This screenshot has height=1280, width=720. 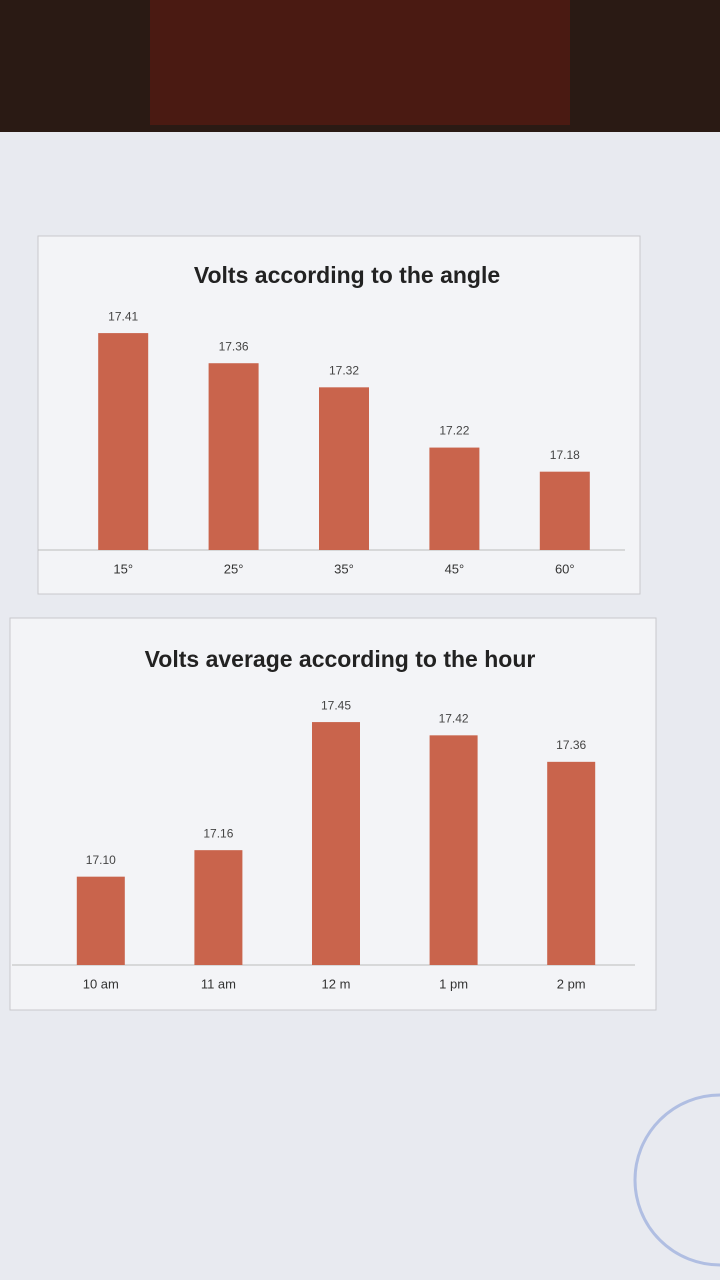 What do you see at coordinates (360, 62) in the screenshot?
I see `background-cloth` at bounding box center [360, 62].